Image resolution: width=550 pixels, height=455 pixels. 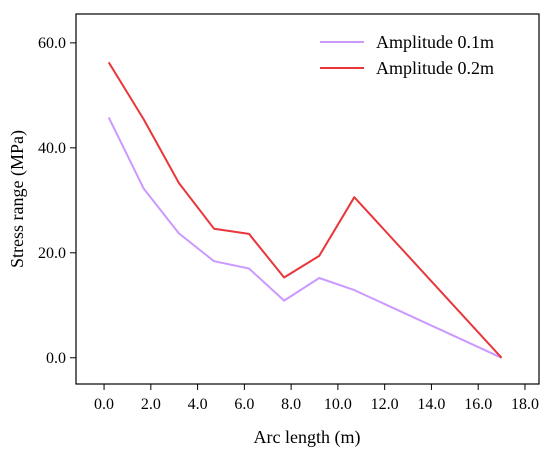 I want to click on y-tick-label: 40.0, so click(x=52, y=148).